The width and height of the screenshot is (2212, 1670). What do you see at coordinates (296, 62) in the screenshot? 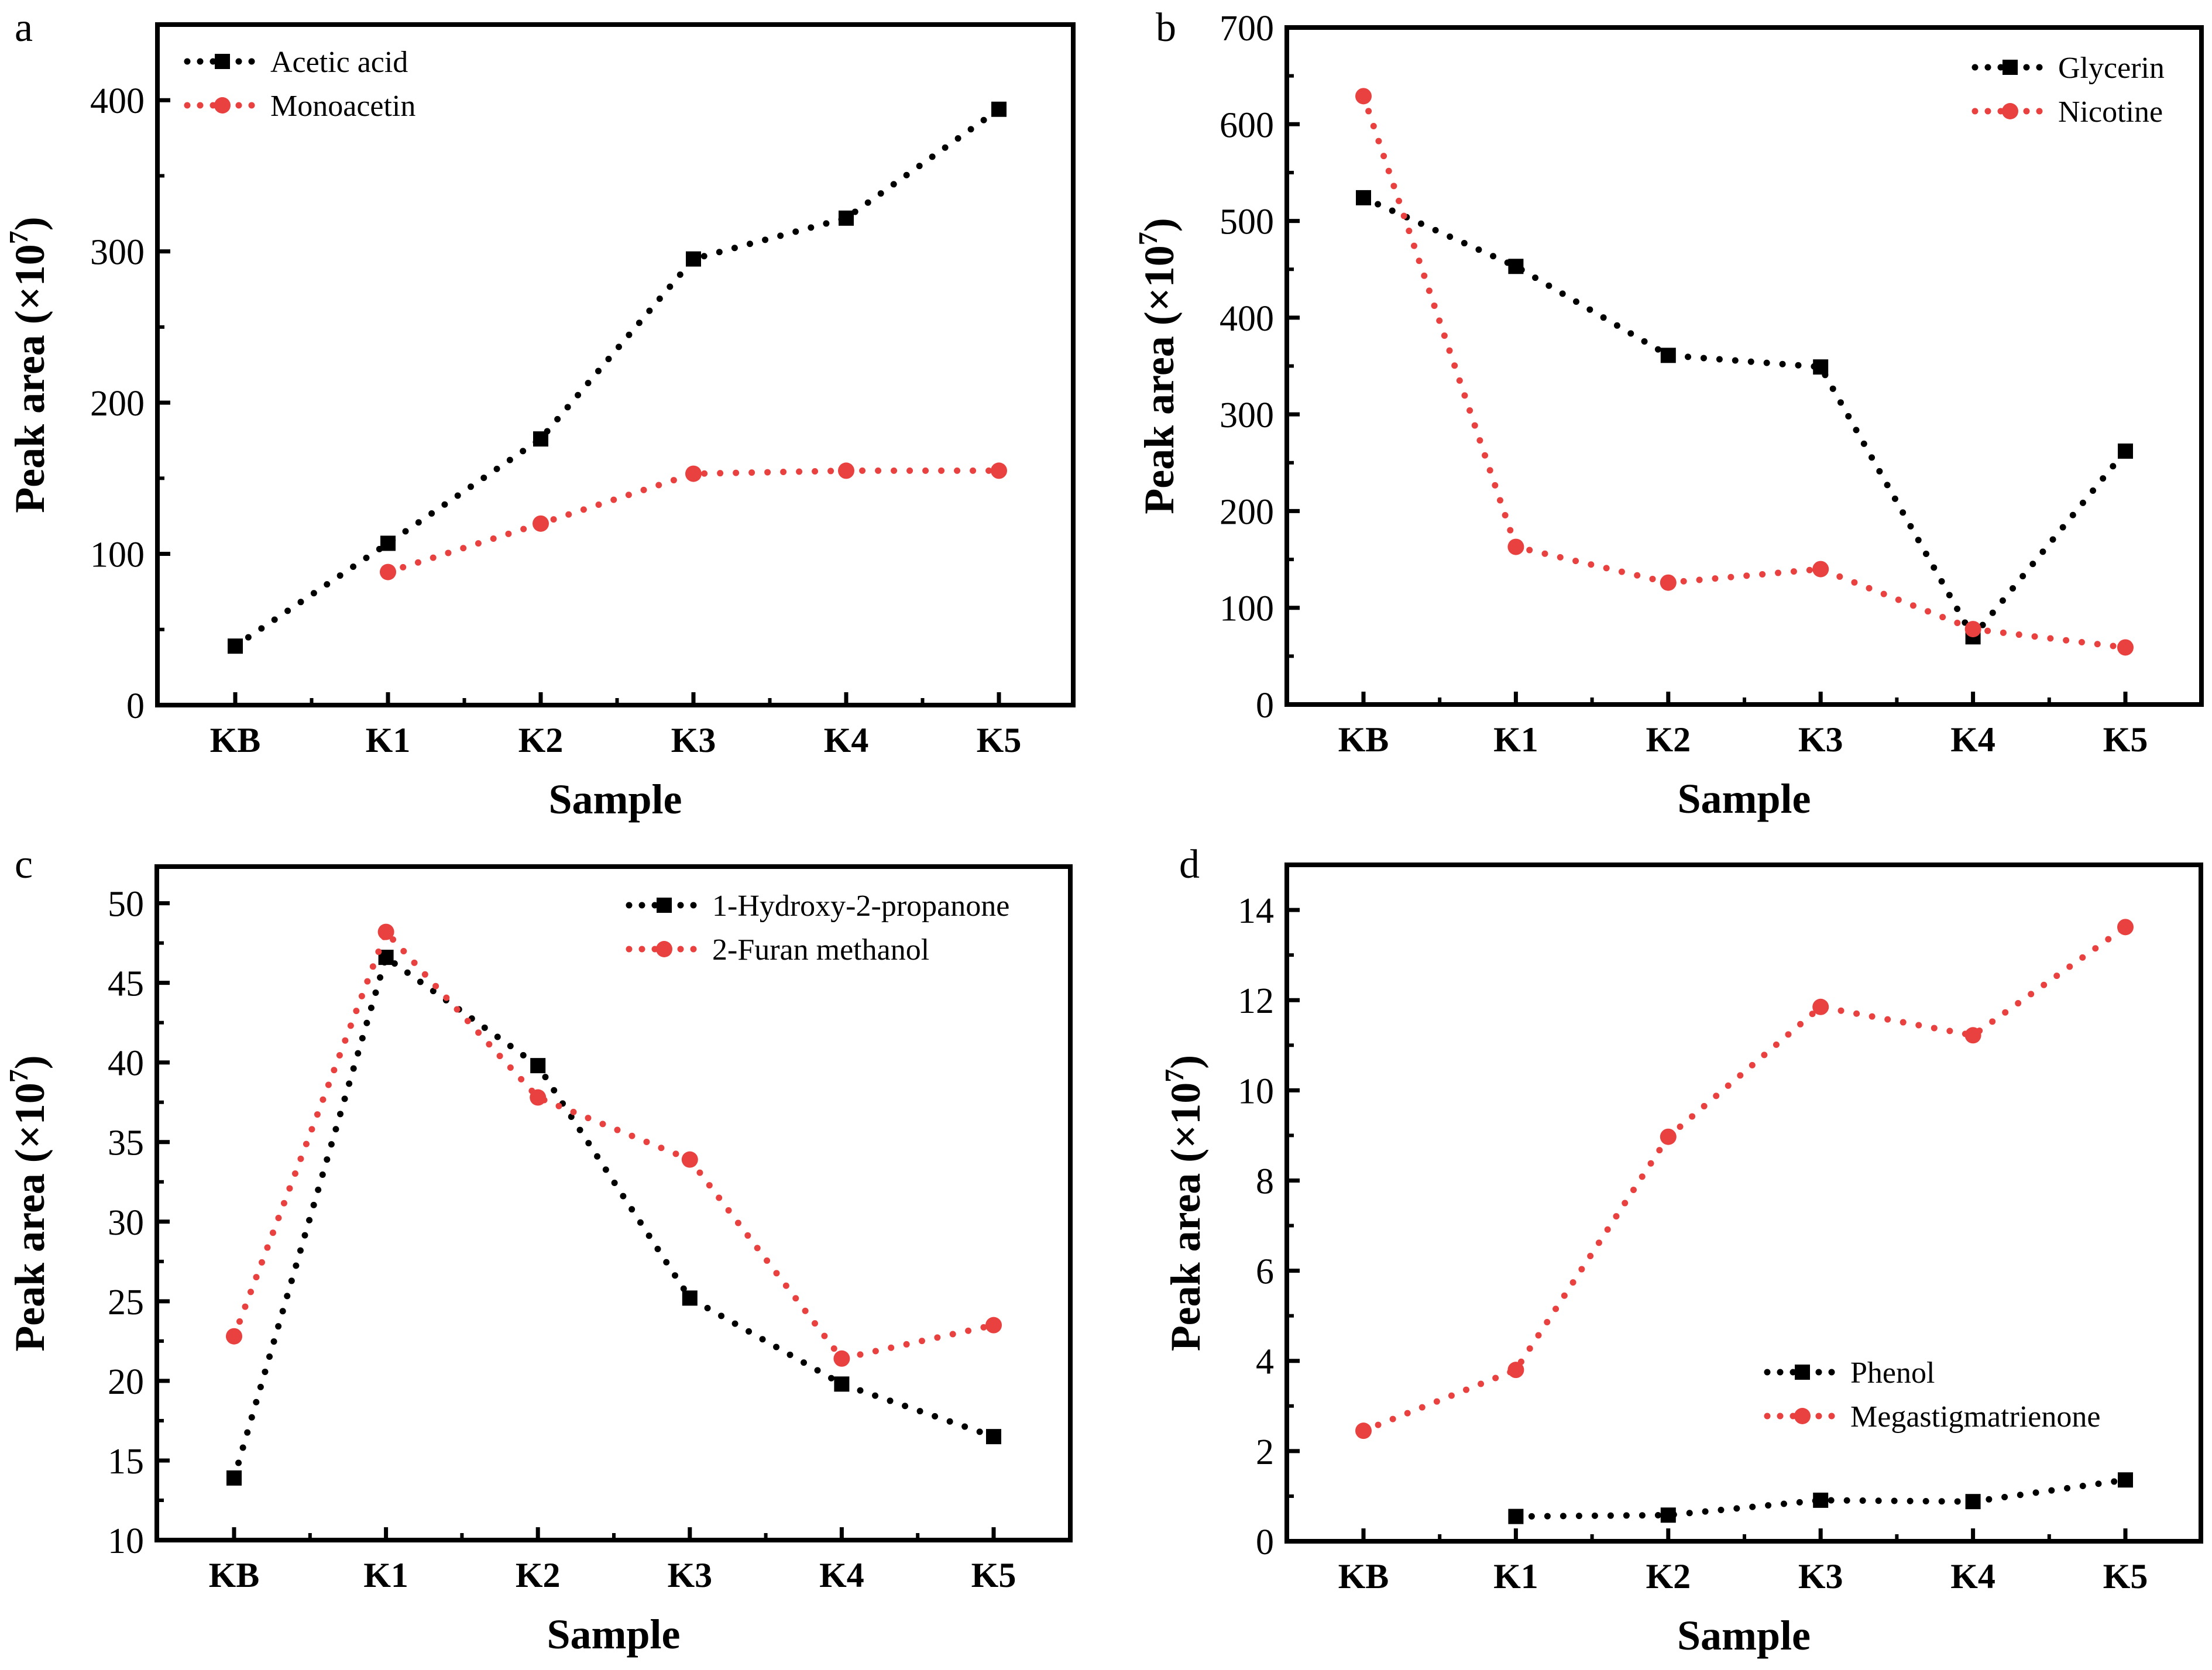
I see `legend-entry: Acetic acid` at bounding box center [296, 62].